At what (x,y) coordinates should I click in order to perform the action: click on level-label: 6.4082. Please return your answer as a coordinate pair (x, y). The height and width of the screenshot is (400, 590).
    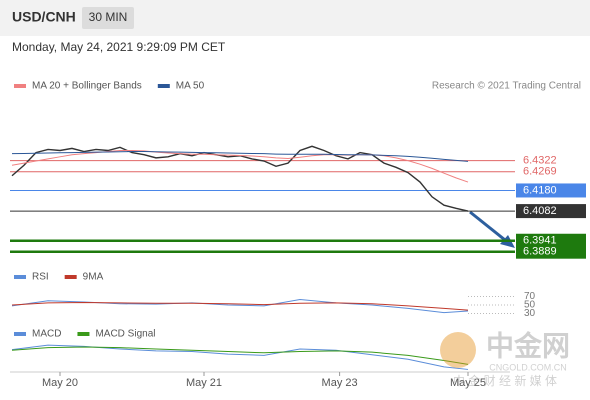
    Looking at the image, I should click on (540, 211).